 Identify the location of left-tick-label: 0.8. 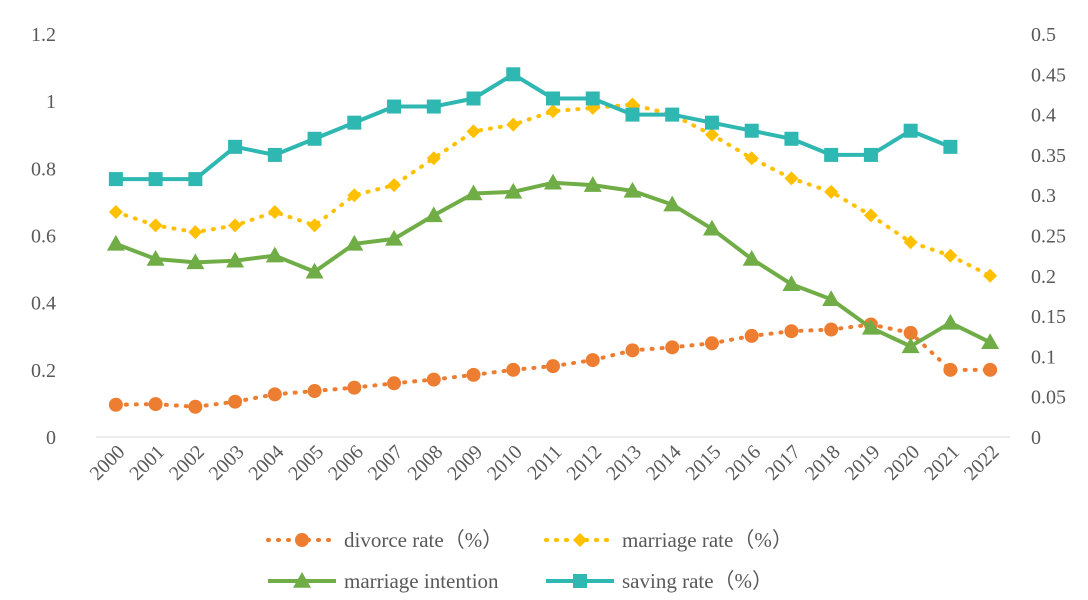
(43, 169).